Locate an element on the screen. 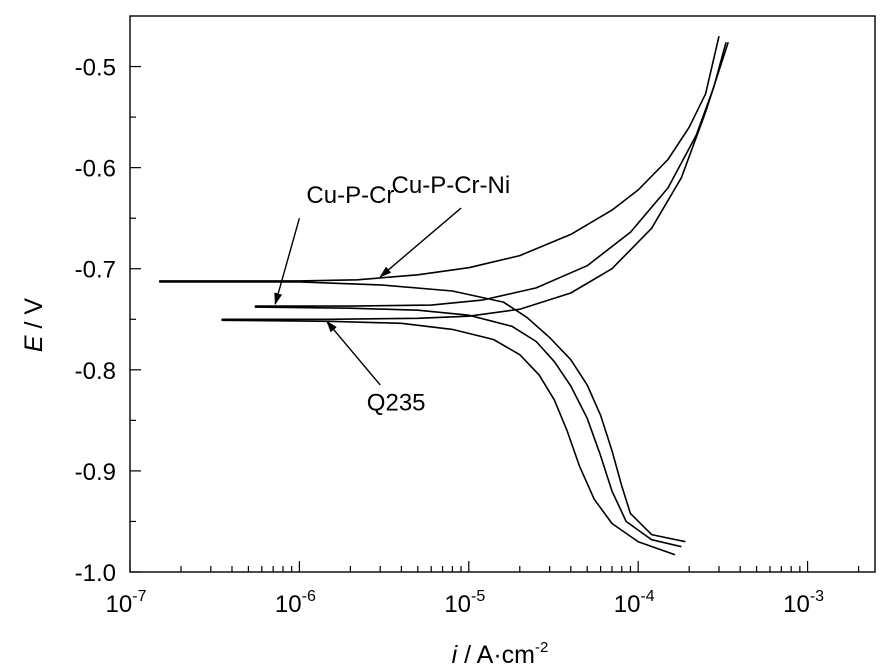 This screenshot has height=668, width=886. x-tick-label: 10⁻⁴ is located at coordinates (634, 603).